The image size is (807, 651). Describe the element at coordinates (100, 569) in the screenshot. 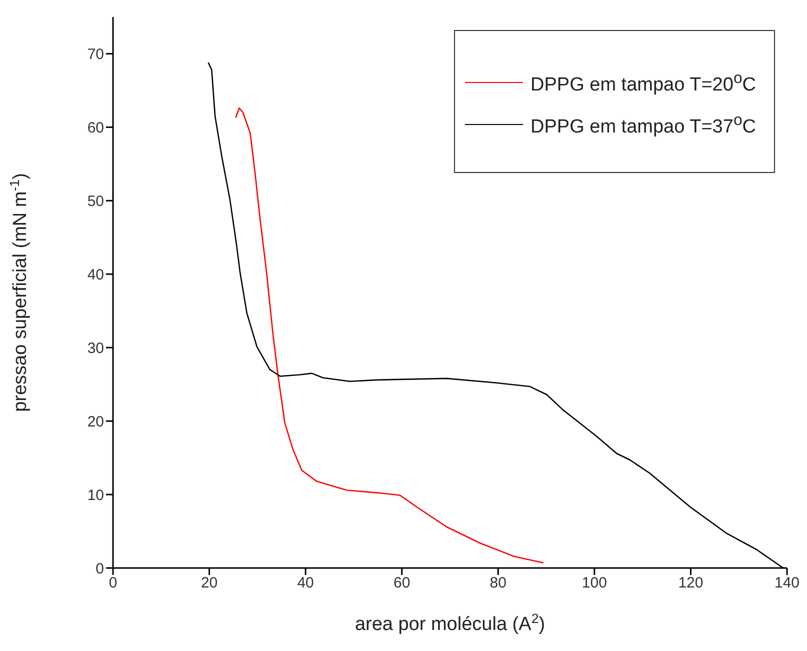

I see `y-tick-label: 0` at that location.